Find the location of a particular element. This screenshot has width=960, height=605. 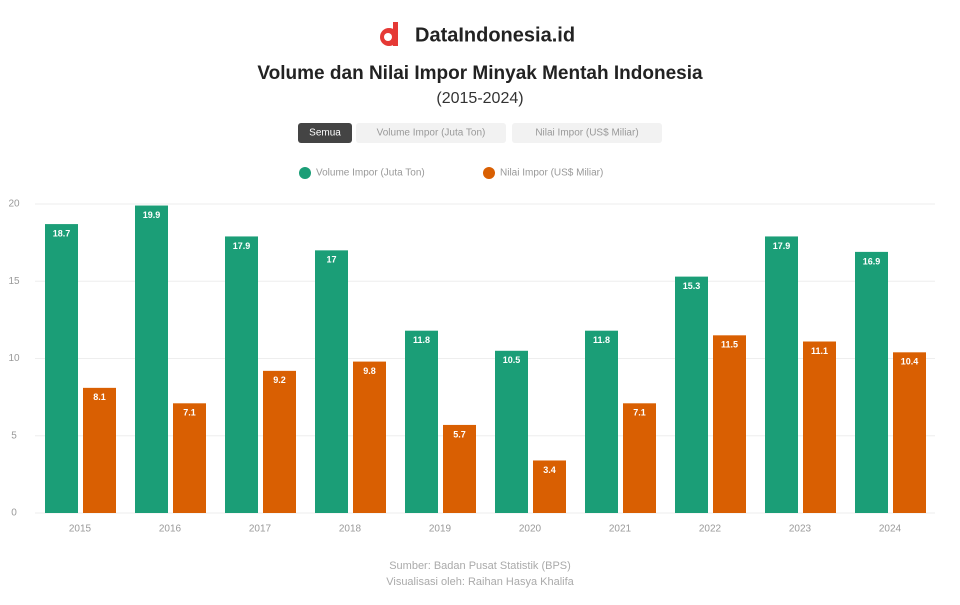

x-tick-label: 2021 is located at coordinates (620, 529).